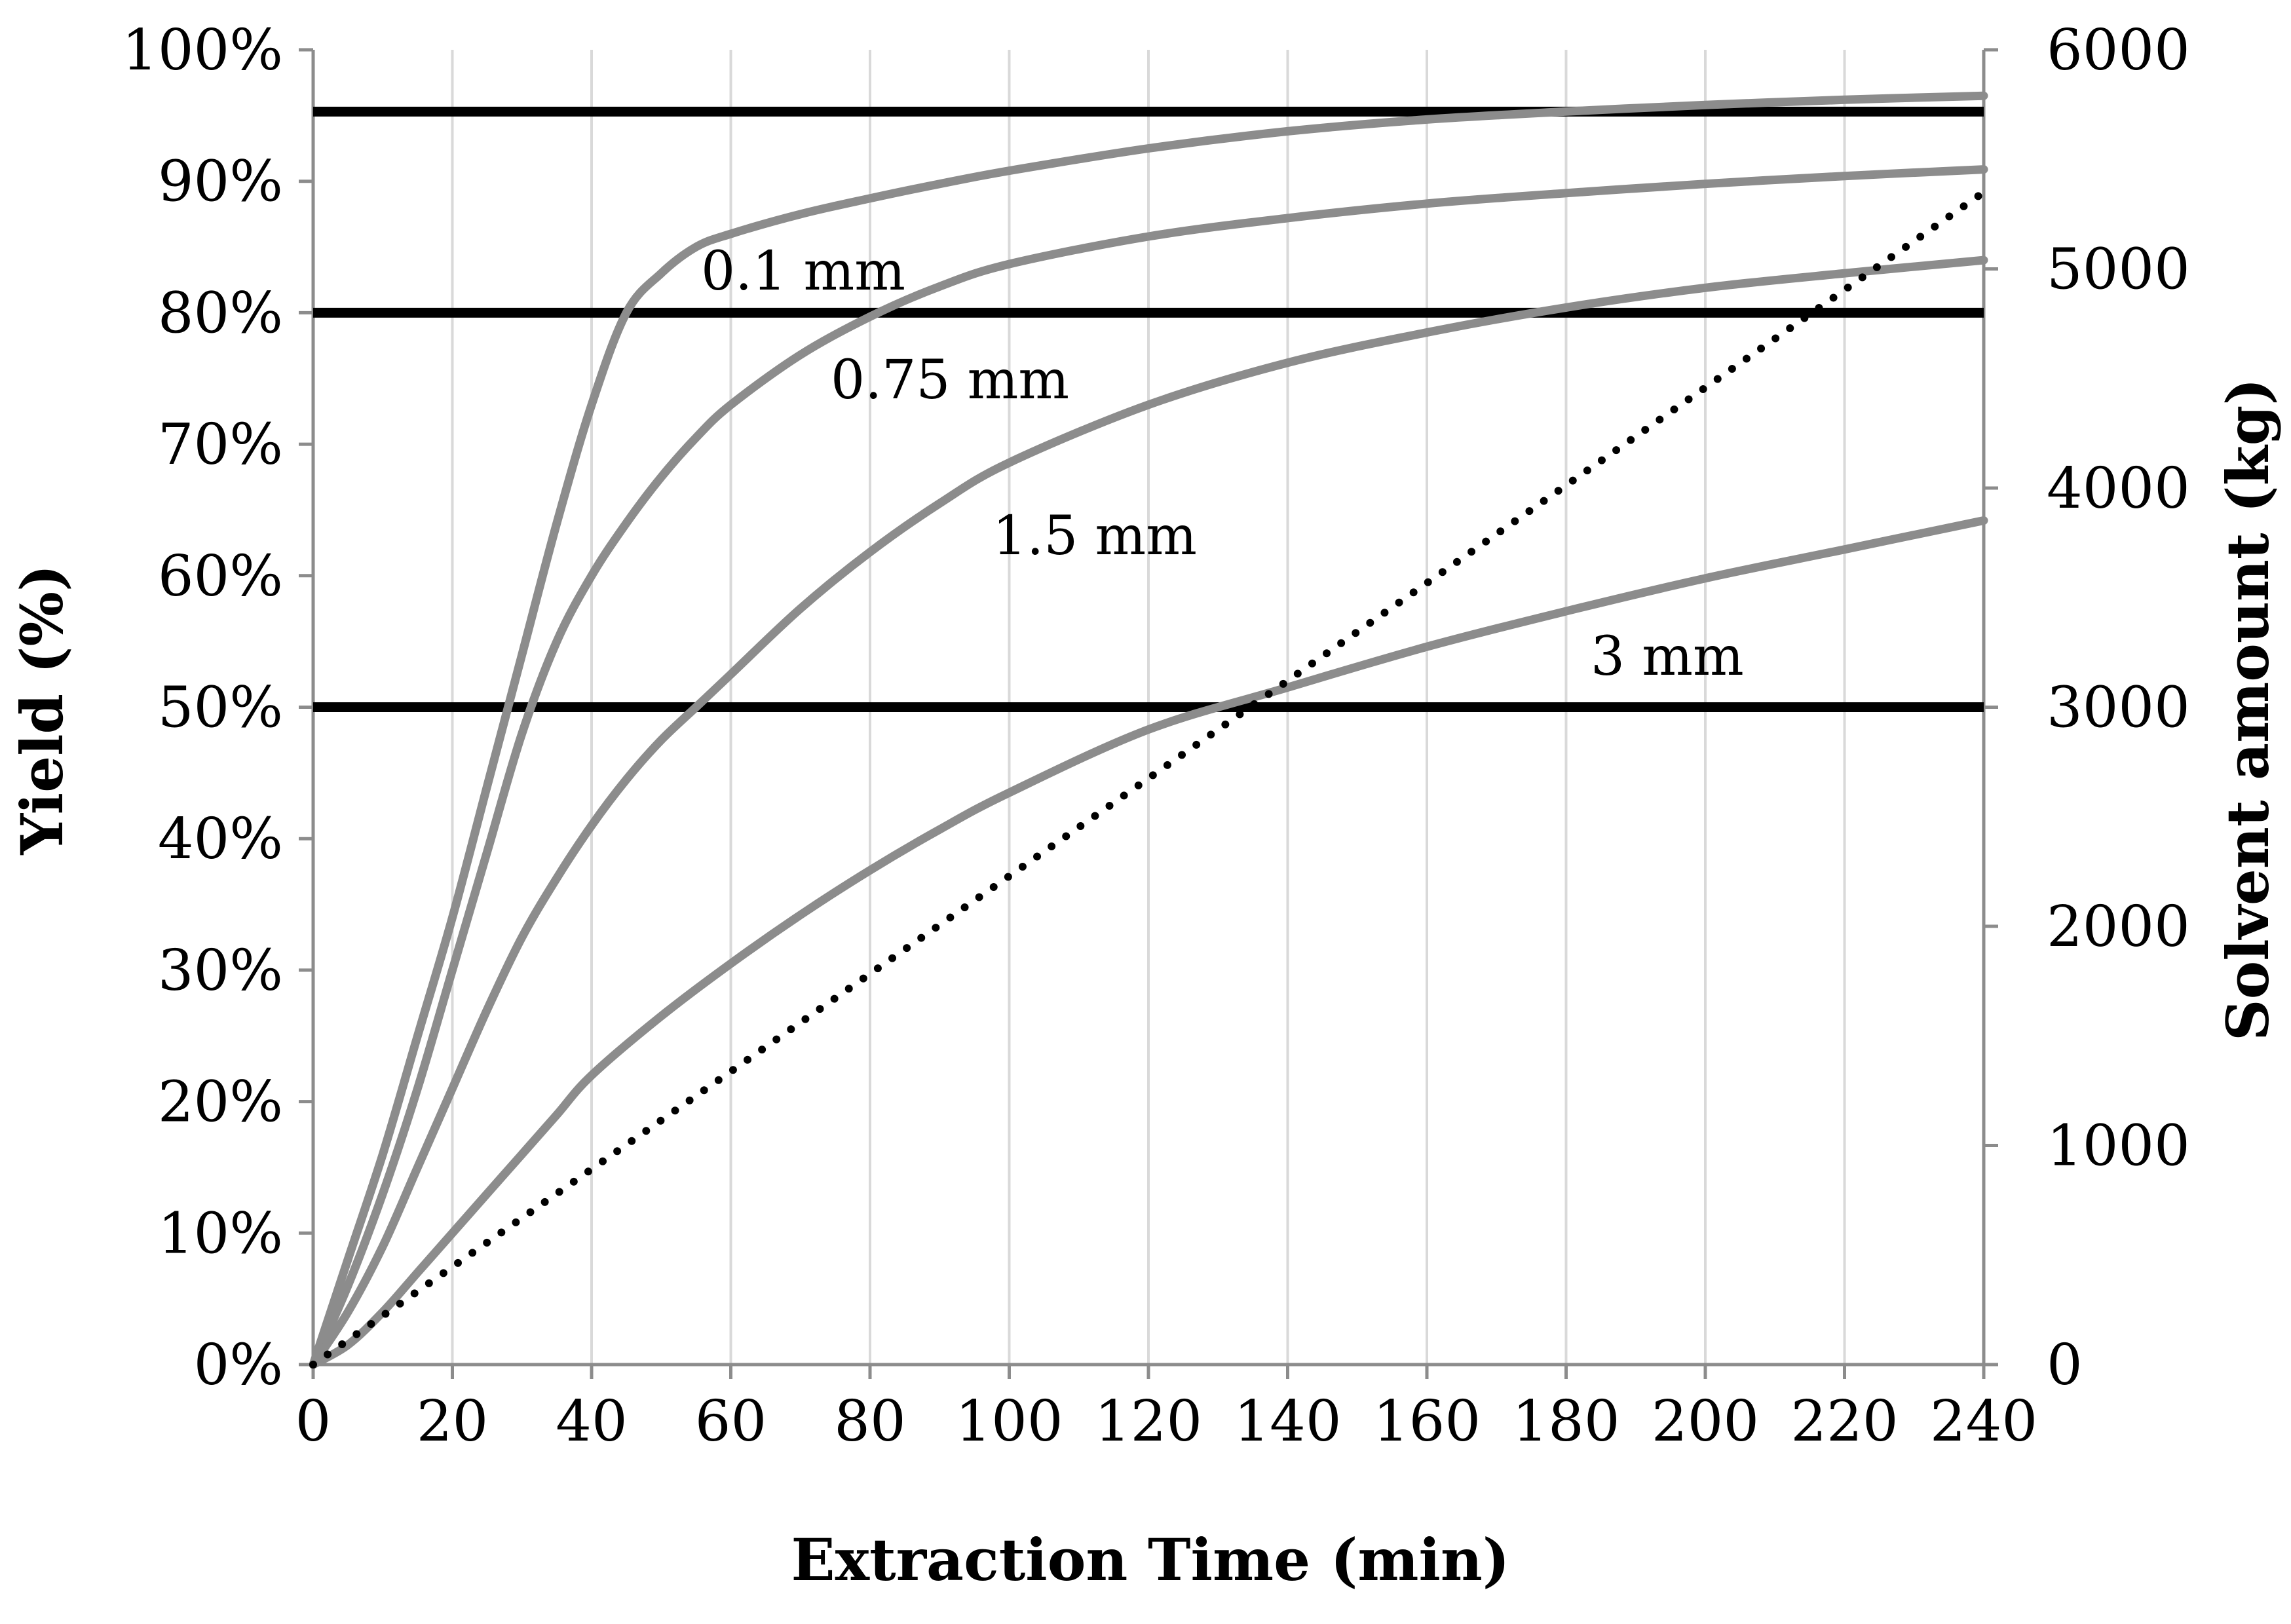  Describe the element at coordinates (869, 1421) in the screenshot. I see `x-tick-label-80: 80` at that location.